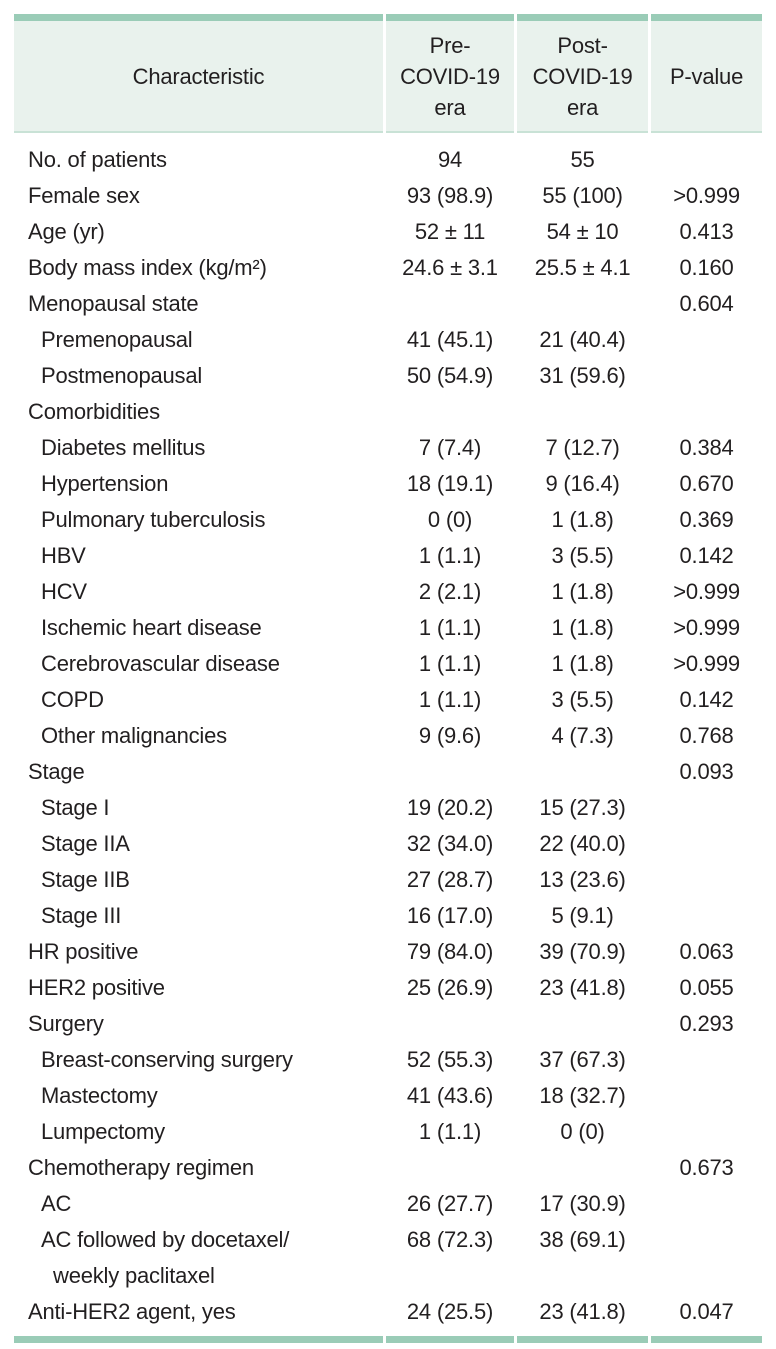 Image resolution: width=776 pixels, height=1349 pixels. What do you see at coordinates (388, 304) in the screenshot?
I see `table-row: Menopausal state 0.604` at bounding box center [388, 304].